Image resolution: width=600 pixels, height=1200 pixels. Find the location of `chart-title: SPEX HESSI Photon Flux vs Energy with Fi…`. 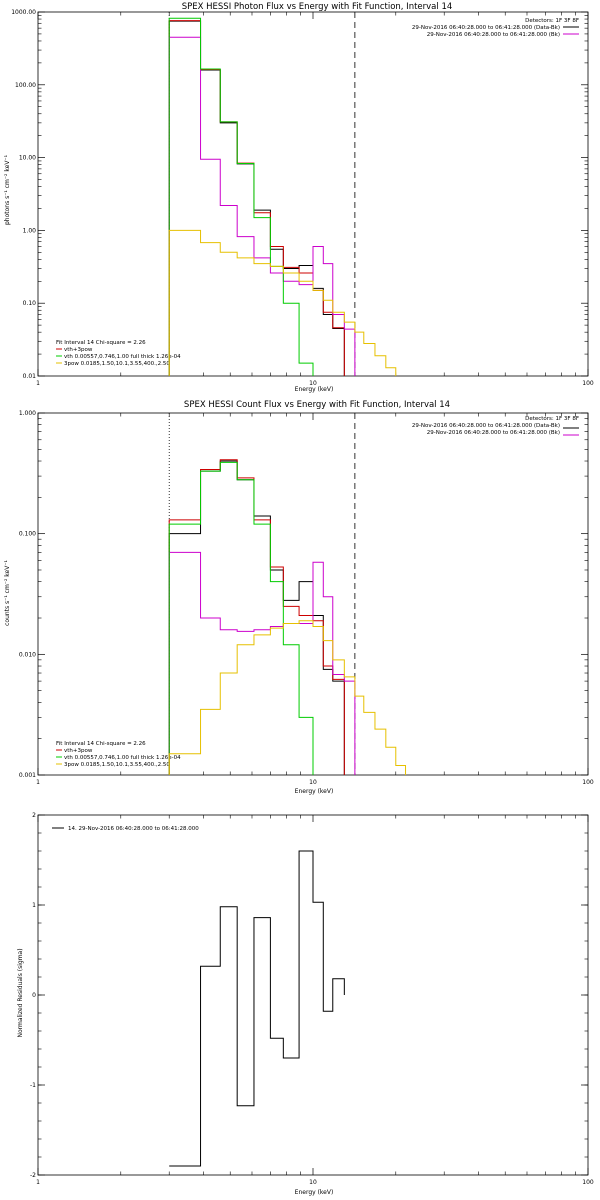

chart-title: SPEX HESSI Photon Flux vs Energy with Fi… is located at coordinates (317, 7).